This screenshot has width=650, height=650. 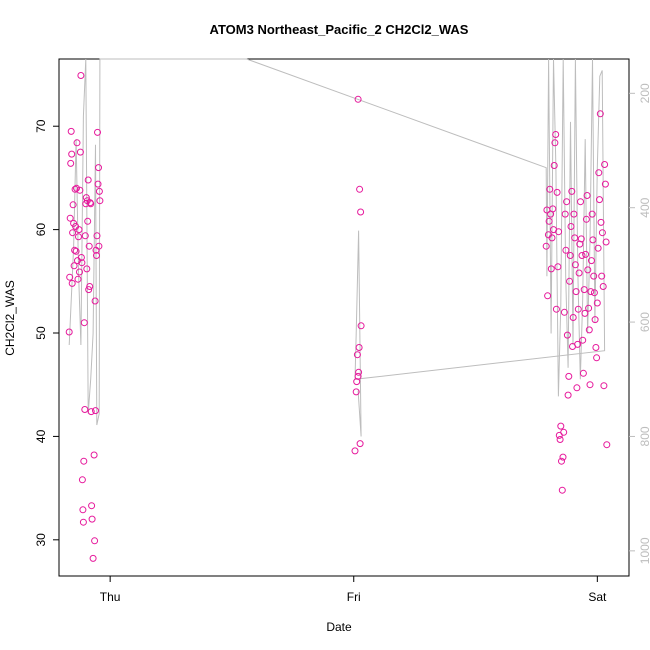 What do you see at coordinates (644, 207) in the screenshot?
I see `right-y-tick-label: 400` at bounding box center [644, 207].